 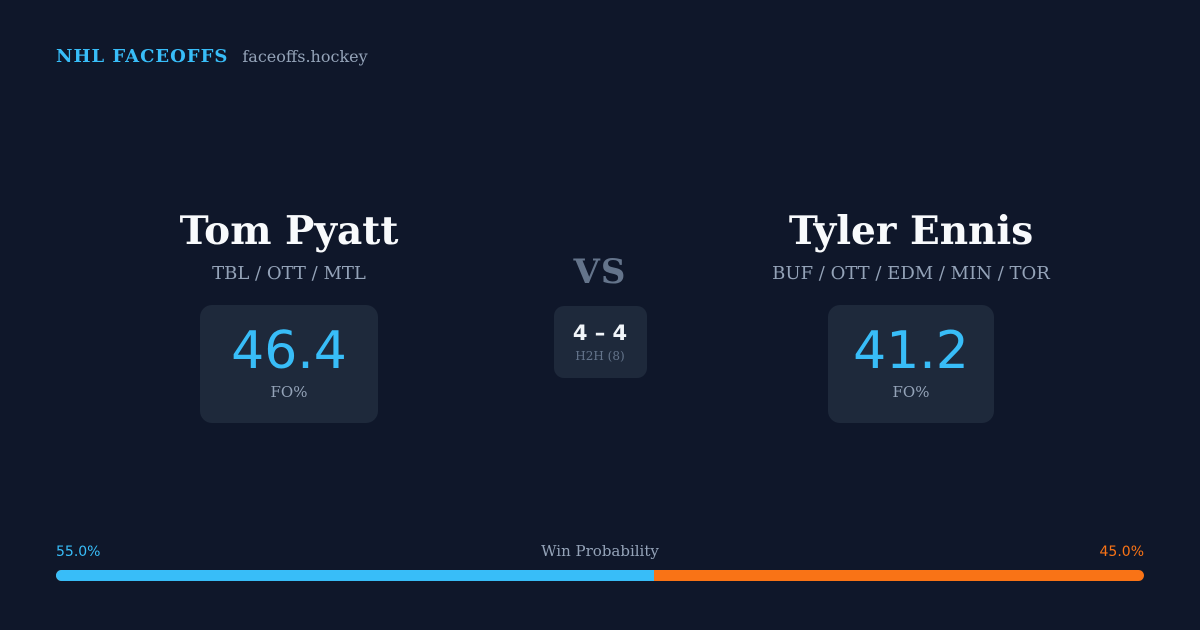 I want to click on win-probability-fill, so click(x=355, y=575).